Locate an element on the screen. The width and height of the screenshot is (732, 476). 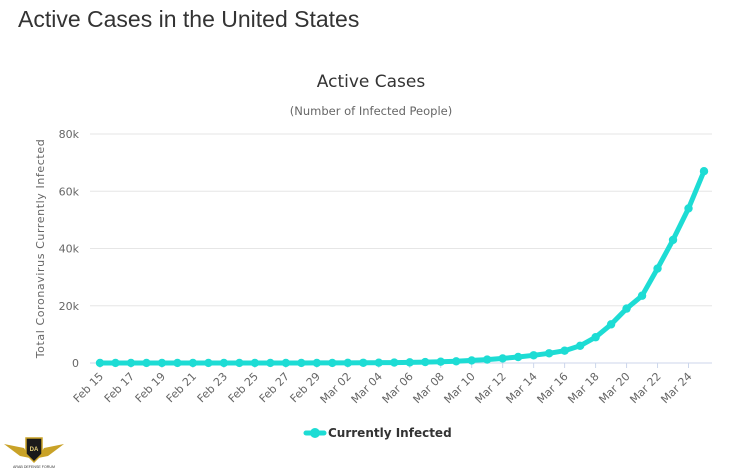
logo-left-wing-shape is located at coordinates (17, 451).